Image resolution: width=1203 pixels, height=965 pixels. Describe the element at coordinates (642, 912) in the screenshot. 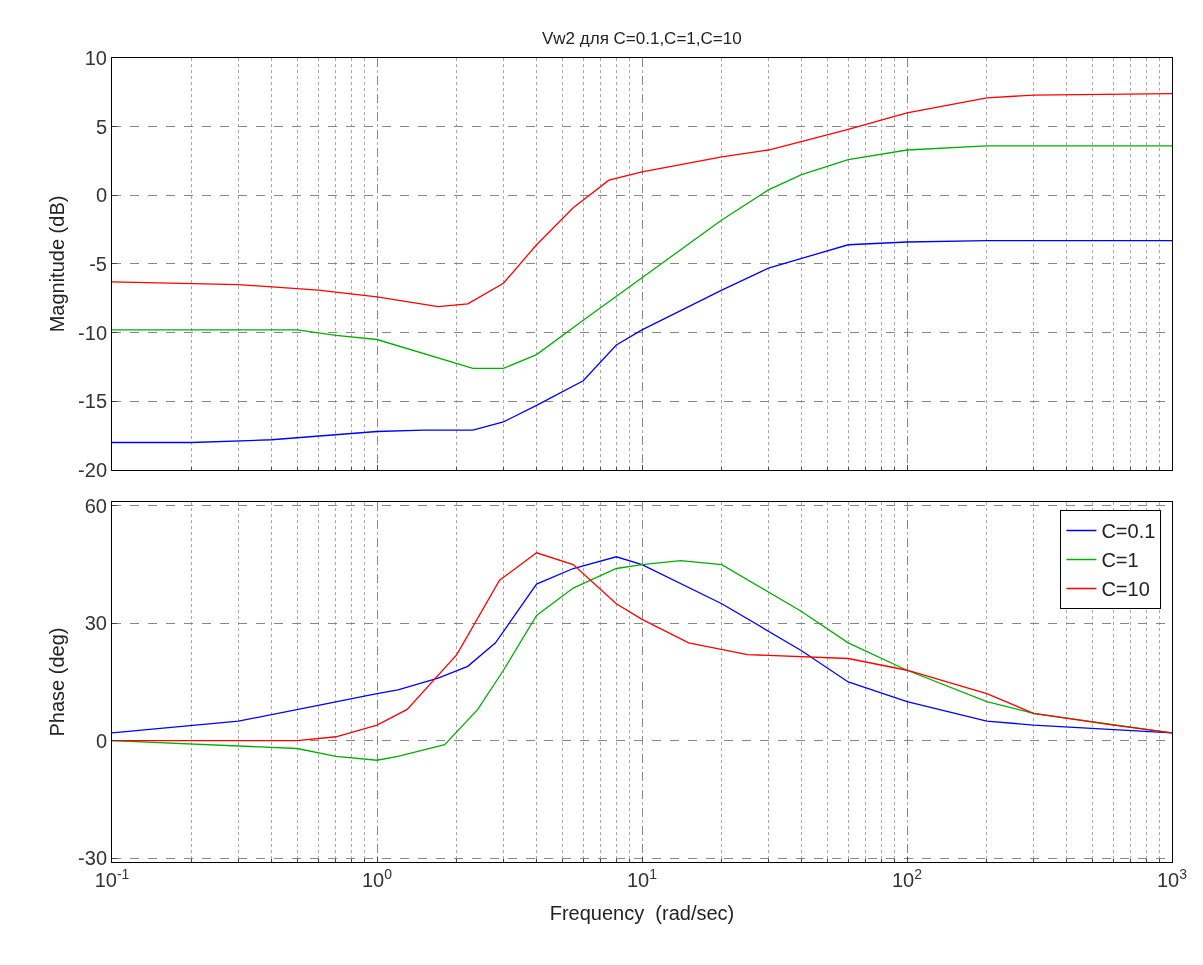

I see `x-axis-title: Frequency (rad/sec)` at that location.